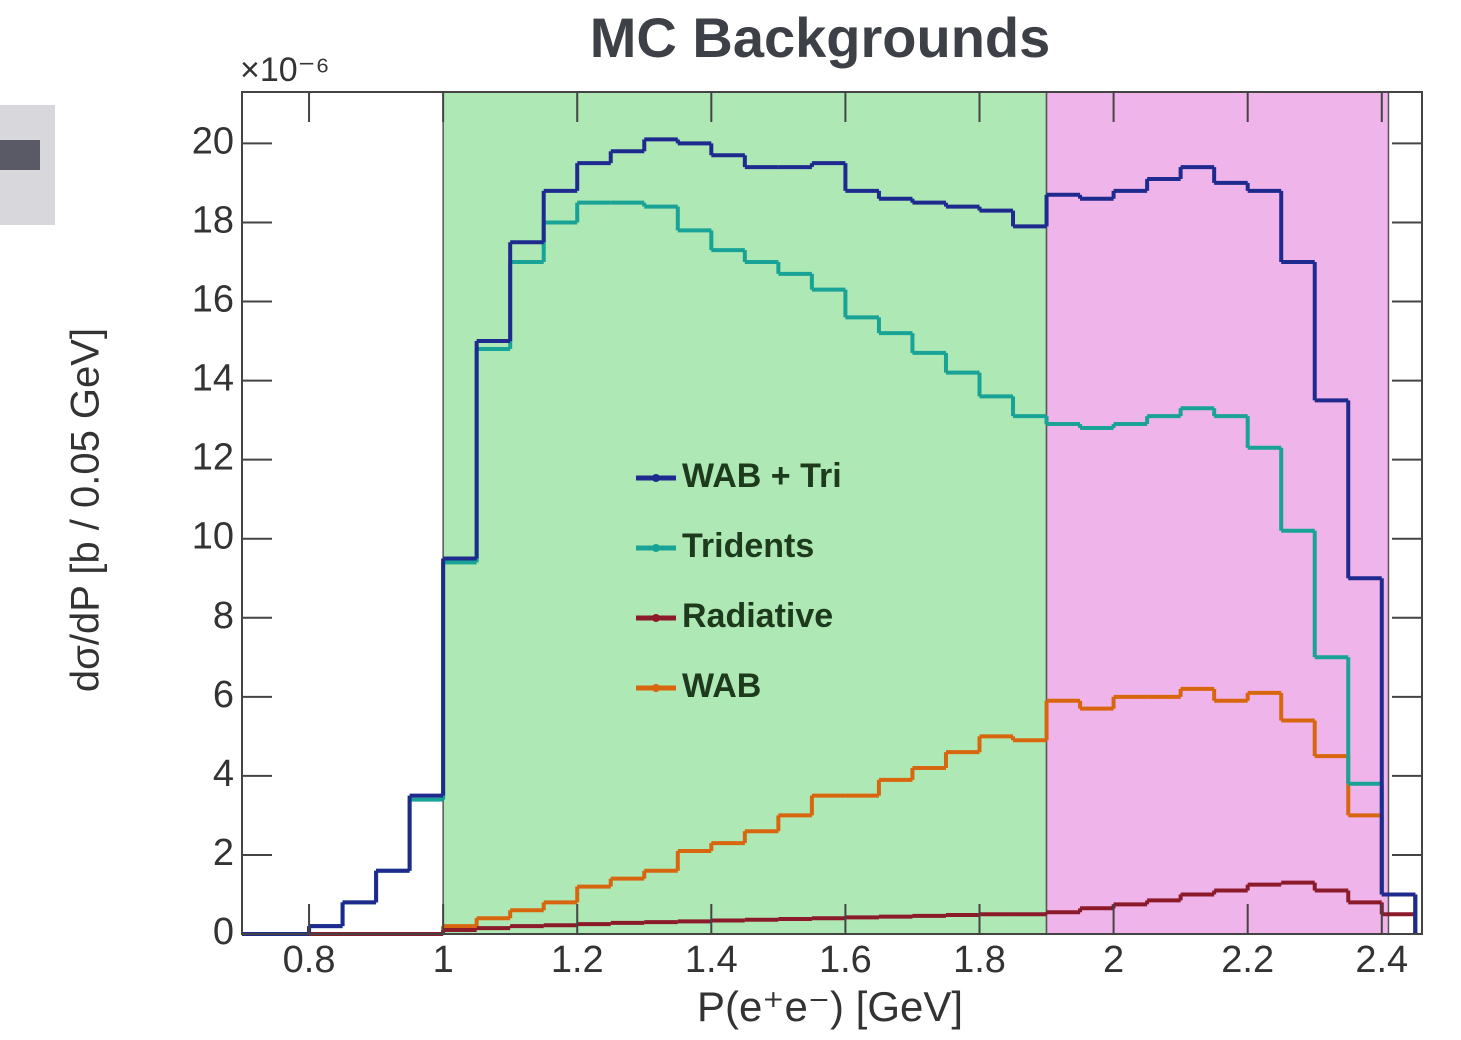 The height and width of the screenshot is (1040, 1461). I want to click on y-tick-label: 20, so click(213, 141).